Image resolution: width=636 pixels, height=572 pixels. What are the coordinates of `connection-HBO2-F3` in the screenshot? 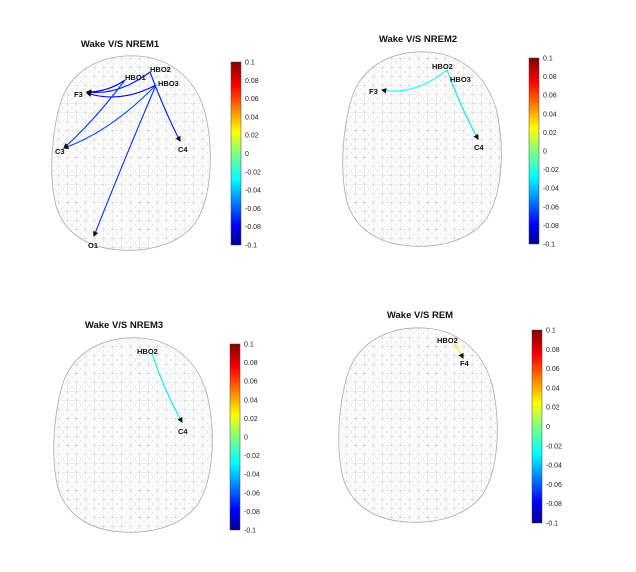 It's located at (414, 81).